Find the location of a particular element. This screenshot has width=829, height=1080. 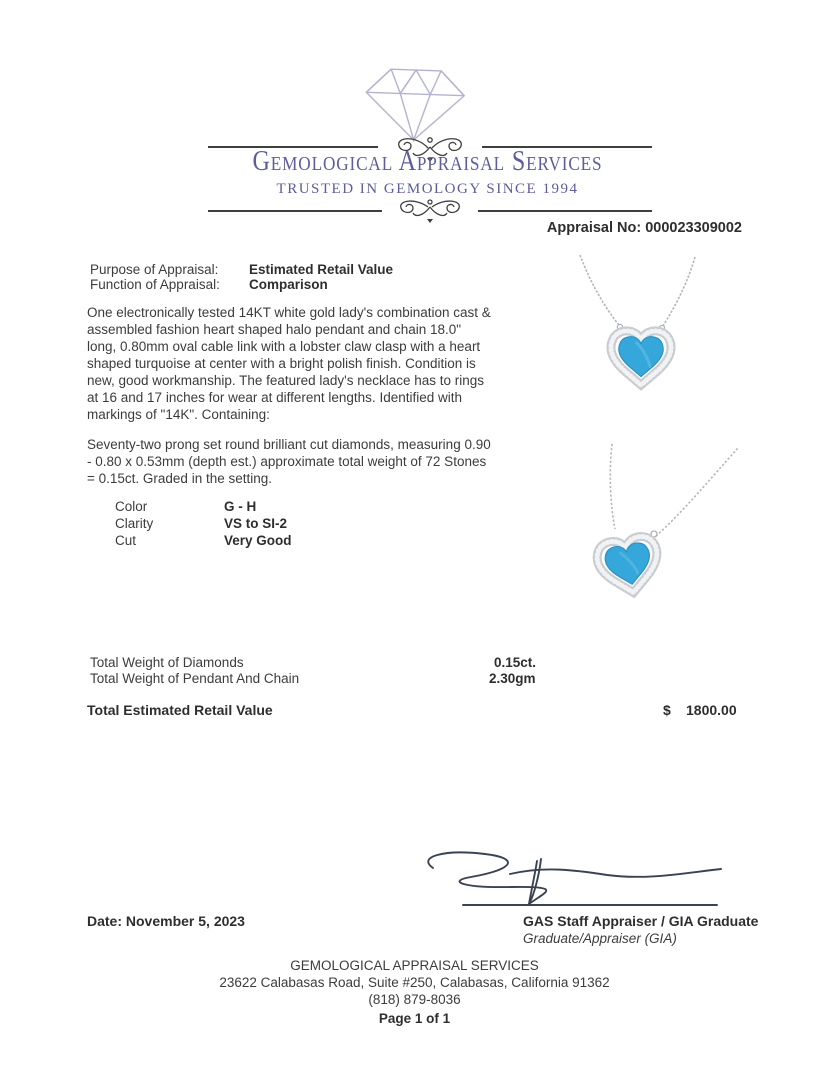

weight-pendant-label: Total Weight of Pendant And Chain is located at coordinates (195, 678).